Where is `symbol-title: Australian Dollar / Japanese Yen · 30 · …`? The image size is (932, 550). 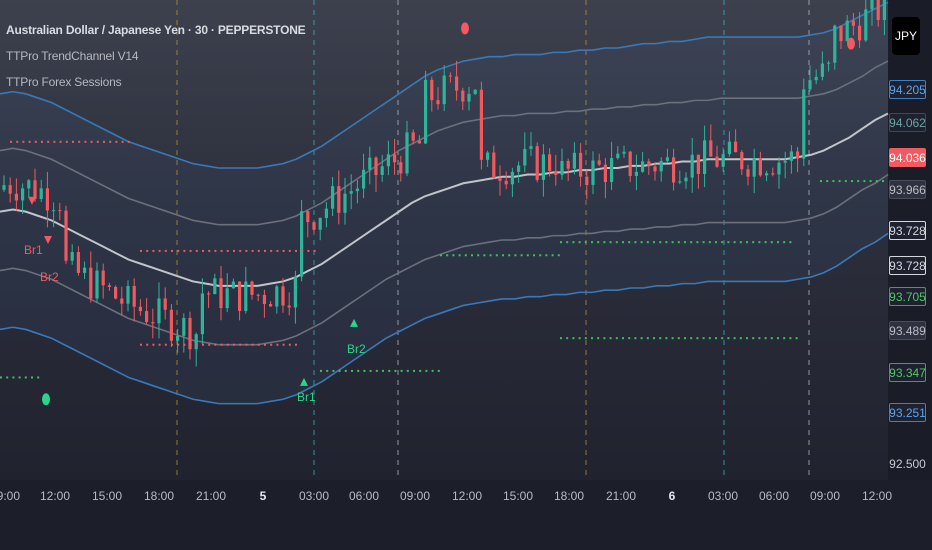
symbol-title: Australian Dollar / Japanese Yen · 30 · … is located at coordinates (156, 30).